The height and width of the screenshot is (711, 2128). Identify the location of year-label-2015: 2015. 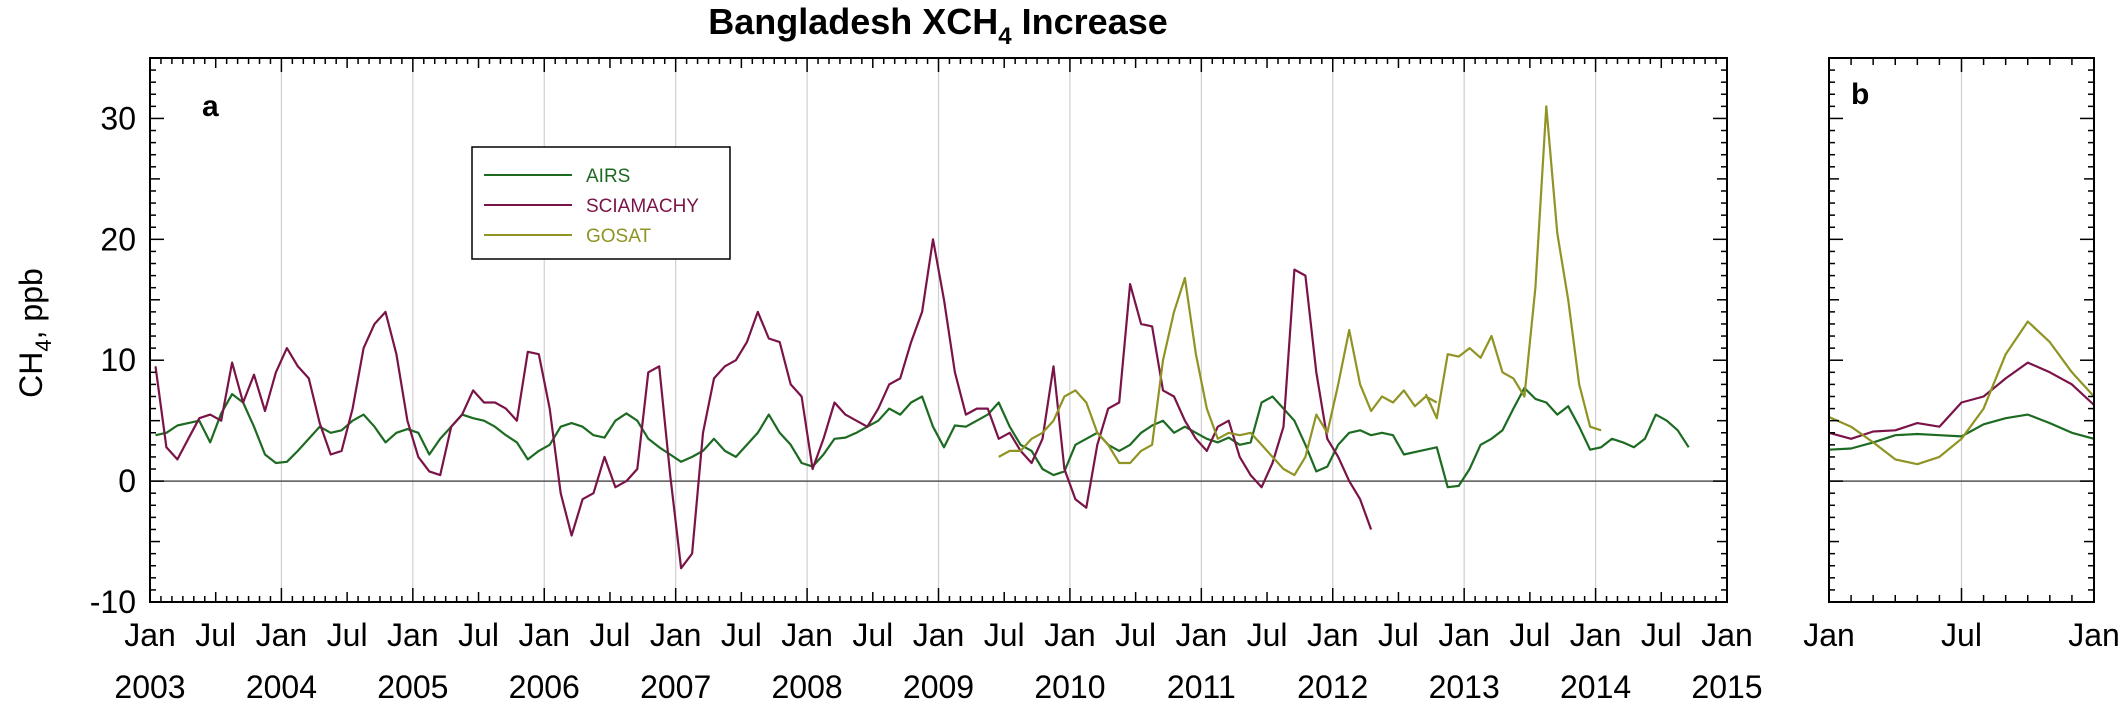
(1726, 687).